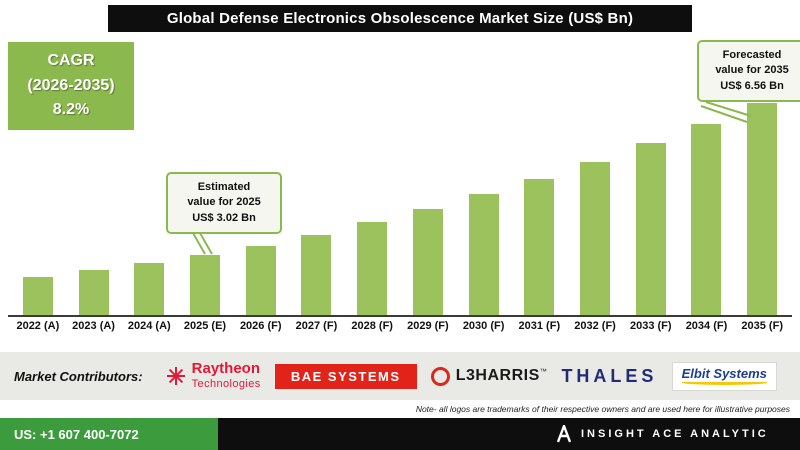 The width and height of the screenshot is (800, 450). I want to click on l3harris-wordmark: L3HARRIS™, so click(501, 375).